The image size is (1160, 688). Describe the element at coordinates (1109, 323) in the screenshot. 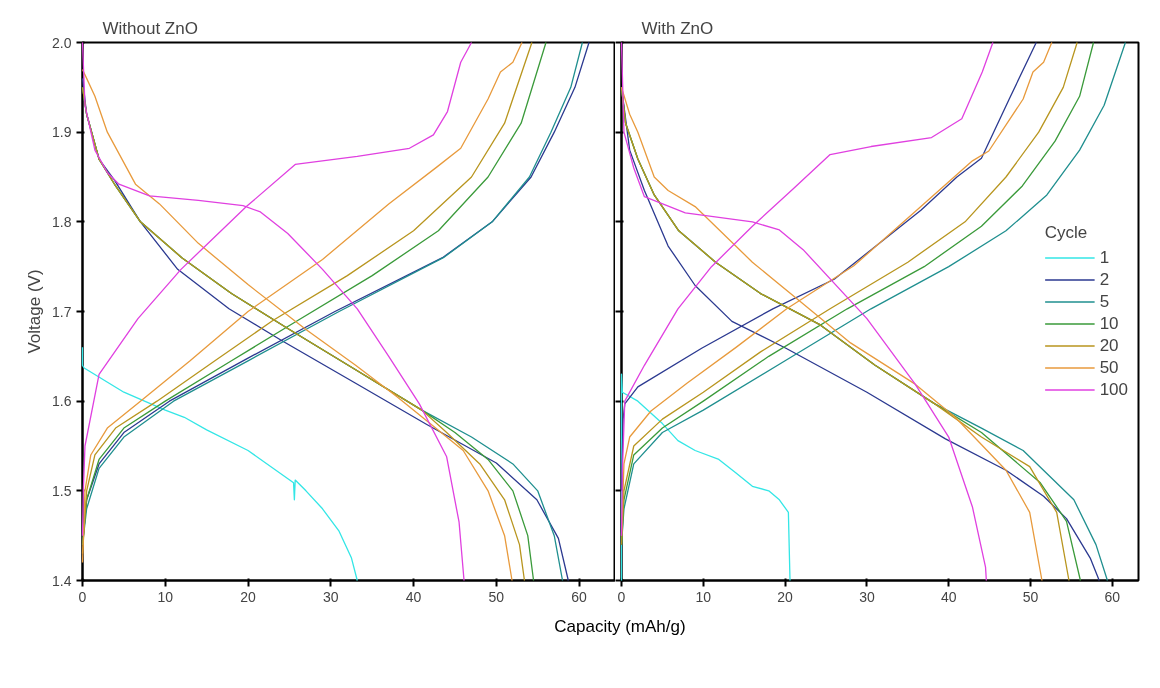

I see `legend-label: 10` at that location.